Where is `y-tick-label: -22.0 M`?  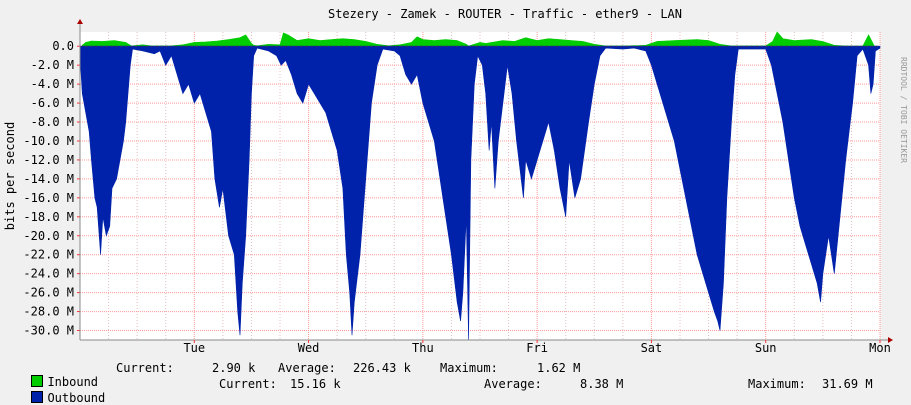 y-tick-label: -22.0 M is located at coordinates (48, 255).